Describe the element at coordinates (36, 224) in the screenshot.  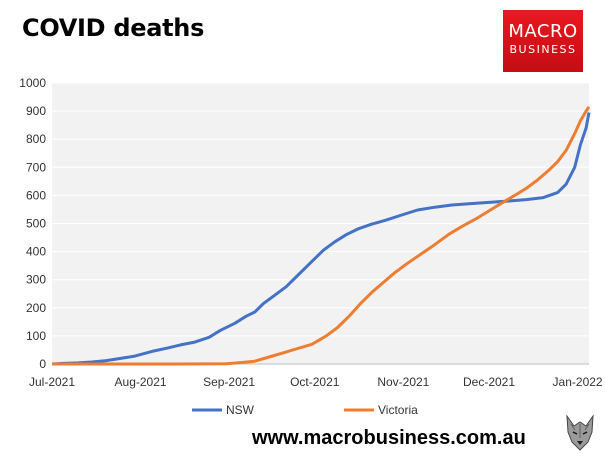
I see `y-tick-label: 500` at that location.